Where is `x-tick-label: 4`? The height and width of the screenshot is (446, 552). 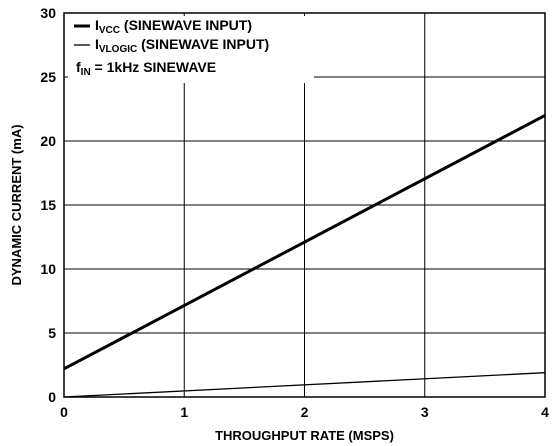 x-tick-label: 4 is located at coordinates (545, 412).